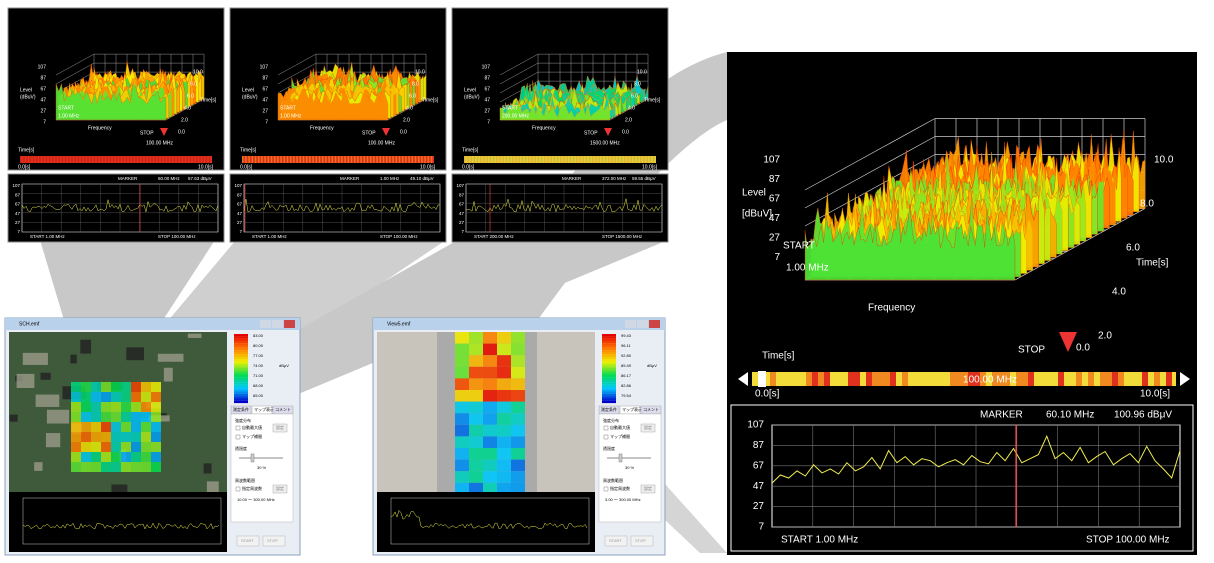 The width and height of the screenshot is (1214, 563). I want to click on surface-strip, so click(333, 104).